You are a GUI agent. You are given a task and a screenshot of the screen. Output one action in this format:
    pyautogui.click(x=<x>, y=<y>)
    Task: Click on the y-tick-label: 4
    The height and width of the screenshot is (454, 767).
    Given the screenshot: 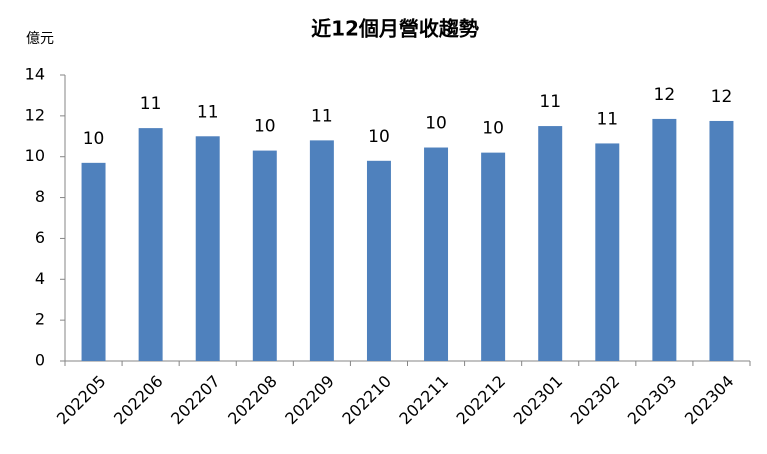 What is the action you would take?
    pyautogui.click(x=40, y=278)
    